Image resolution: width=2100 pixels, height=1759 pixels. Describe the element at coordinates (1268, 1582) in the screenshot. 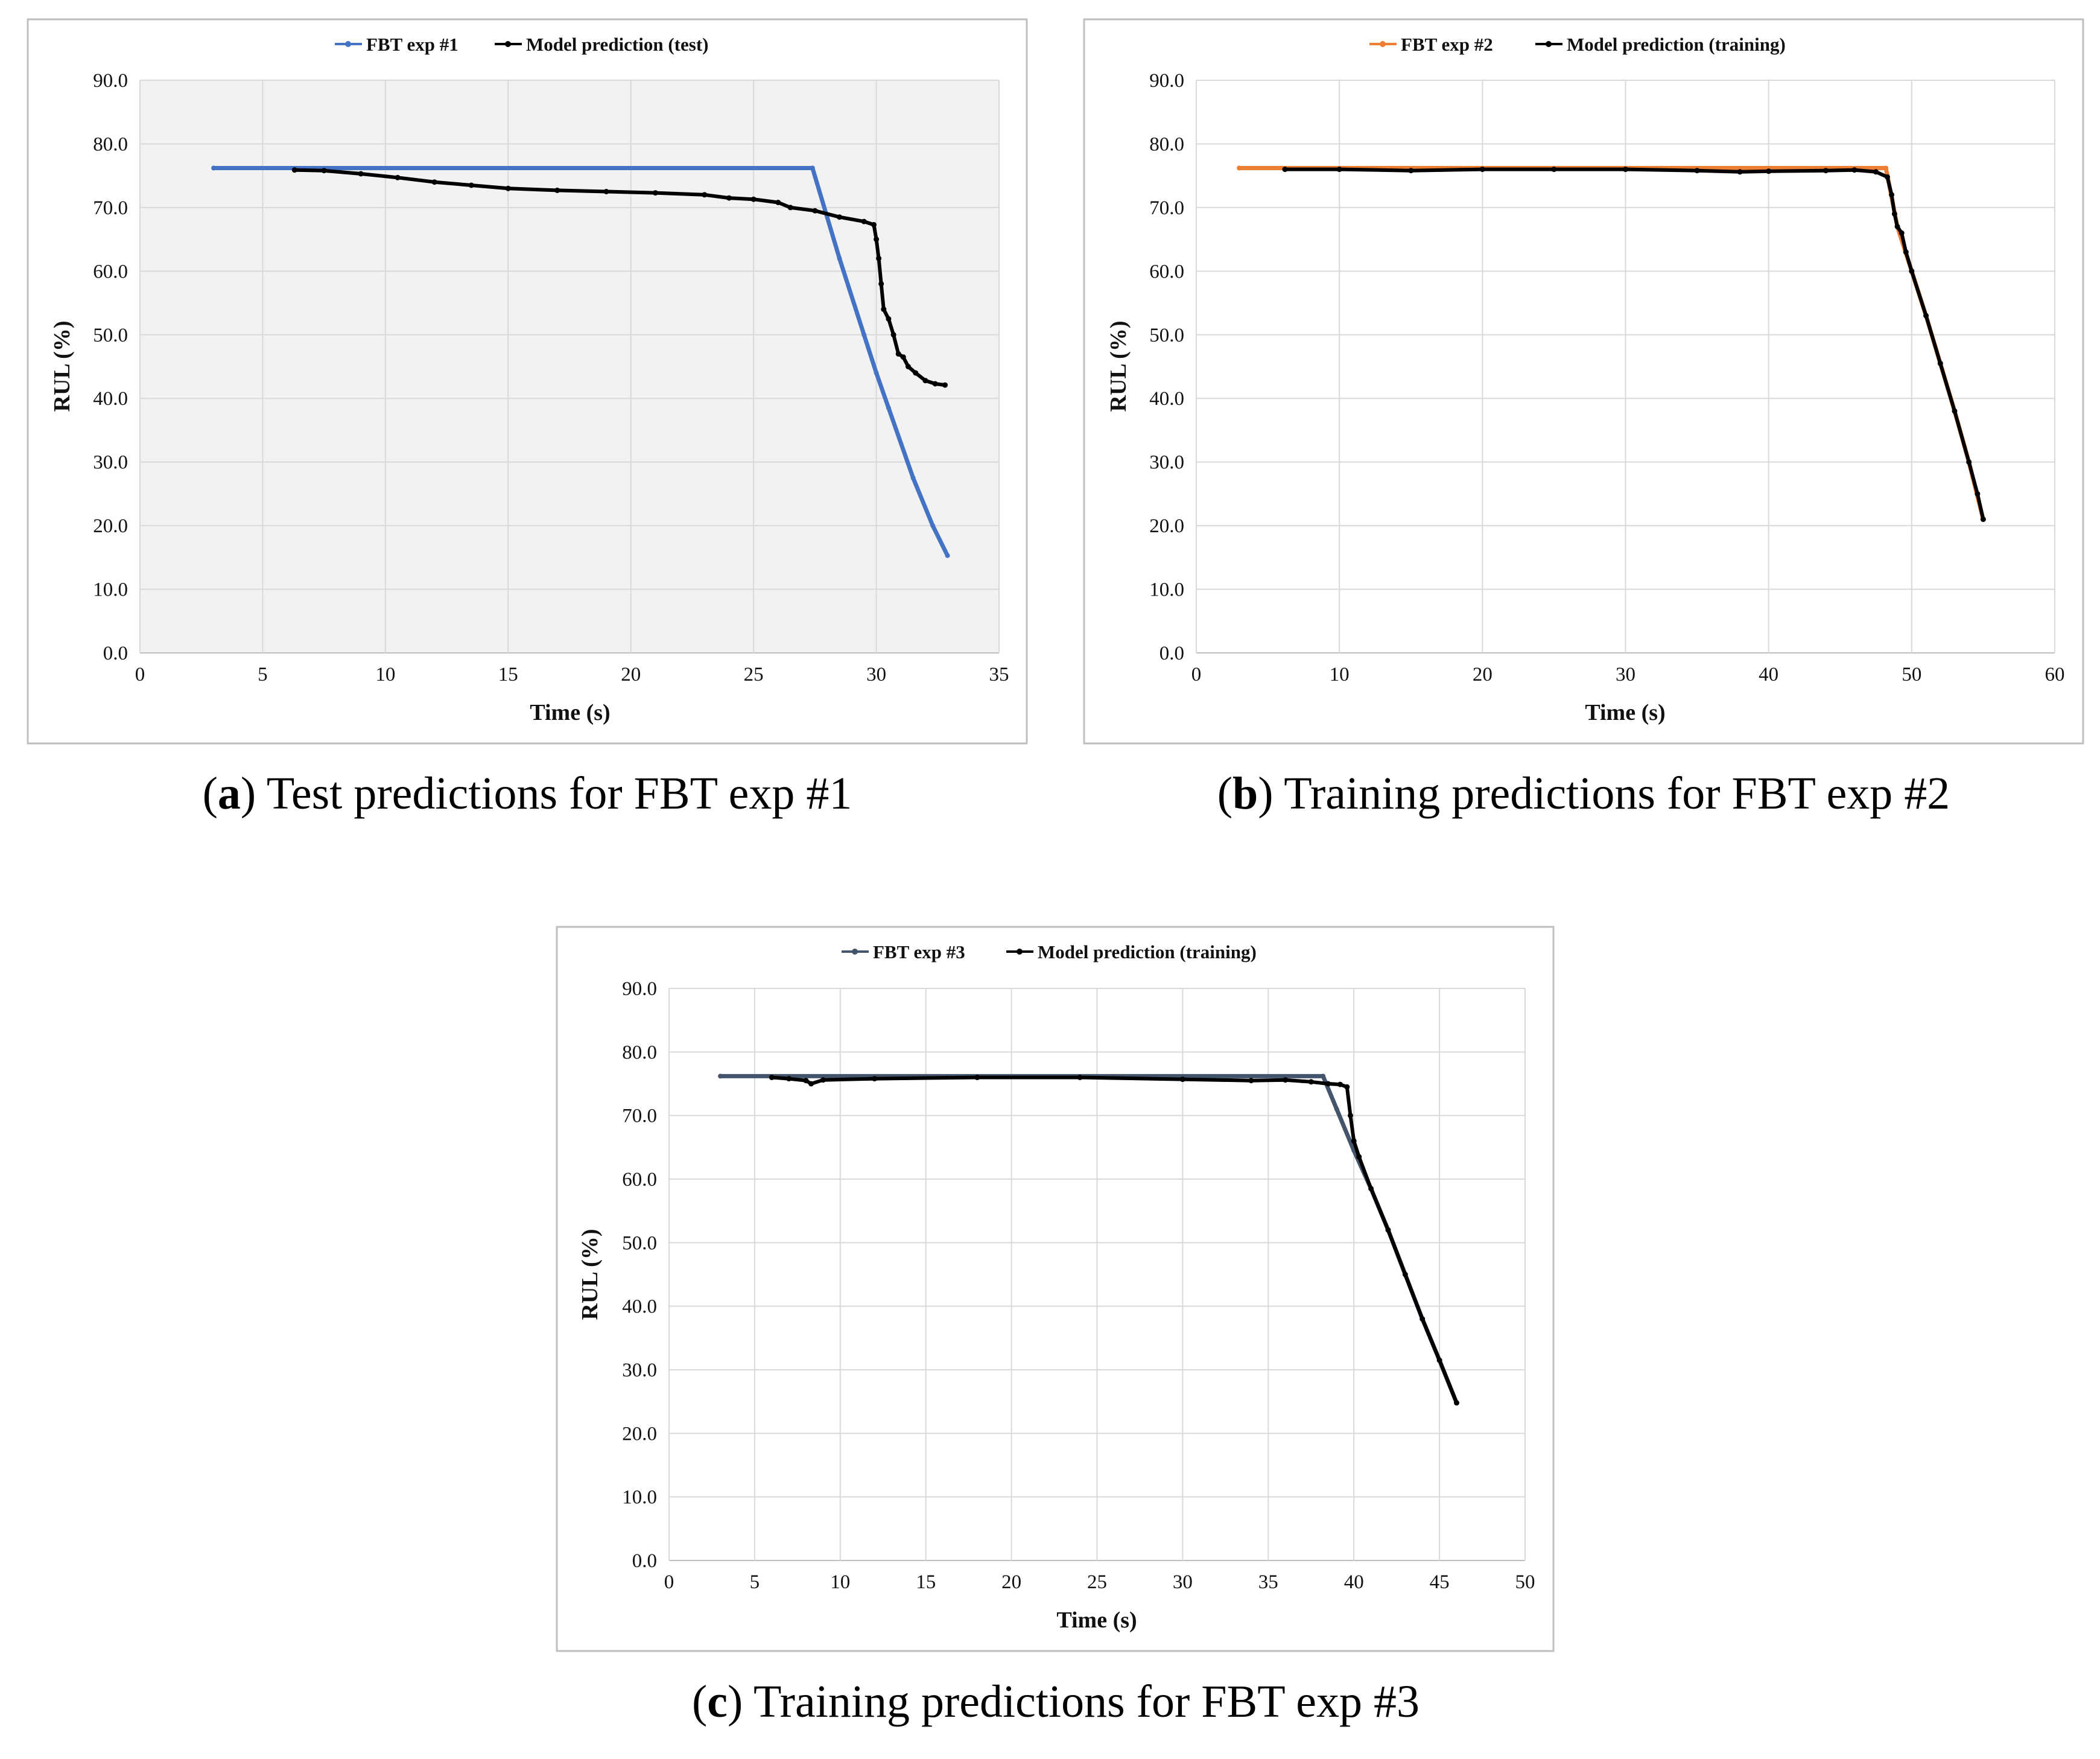

I see `x-tick-label-c-7: 35` at that location.